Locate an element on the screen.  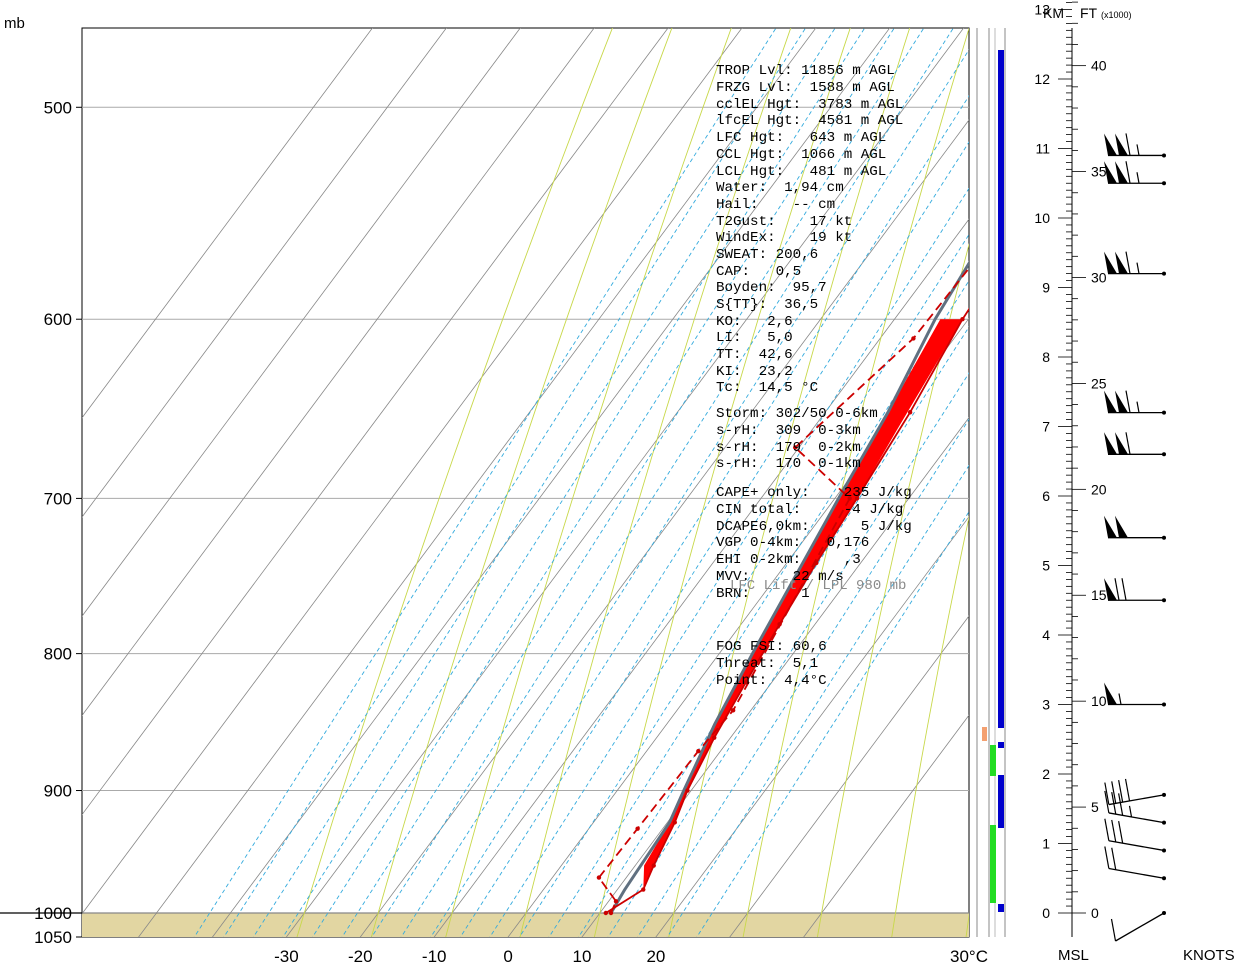
mixing-ratio-line is located at coordinates (817, 700).